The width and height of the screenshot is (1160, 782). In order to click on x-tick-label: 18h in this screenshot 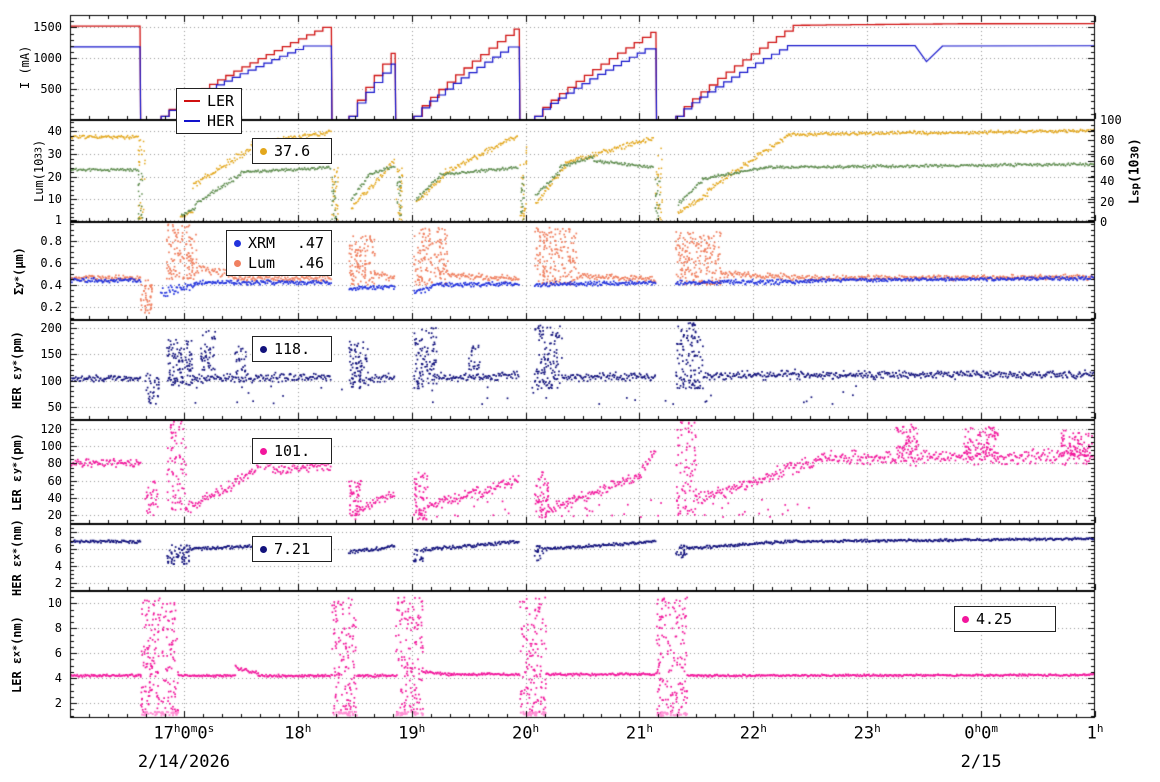, I will do `click(298, 733)`.